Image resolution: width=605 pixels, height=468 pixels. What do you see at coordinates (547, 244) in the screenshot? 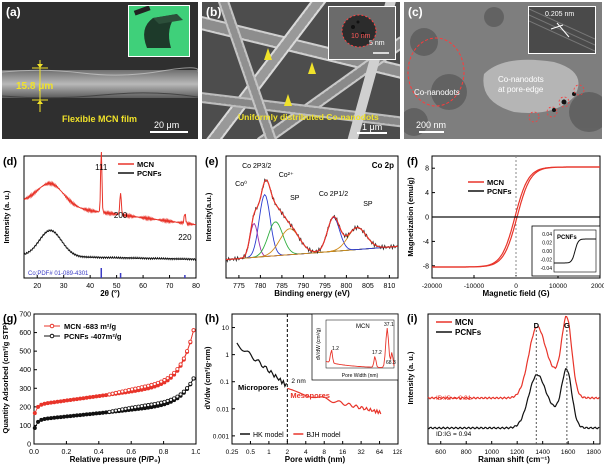
I see `inset-y-tick-label: 0.02` at bounding box center [547, 244].